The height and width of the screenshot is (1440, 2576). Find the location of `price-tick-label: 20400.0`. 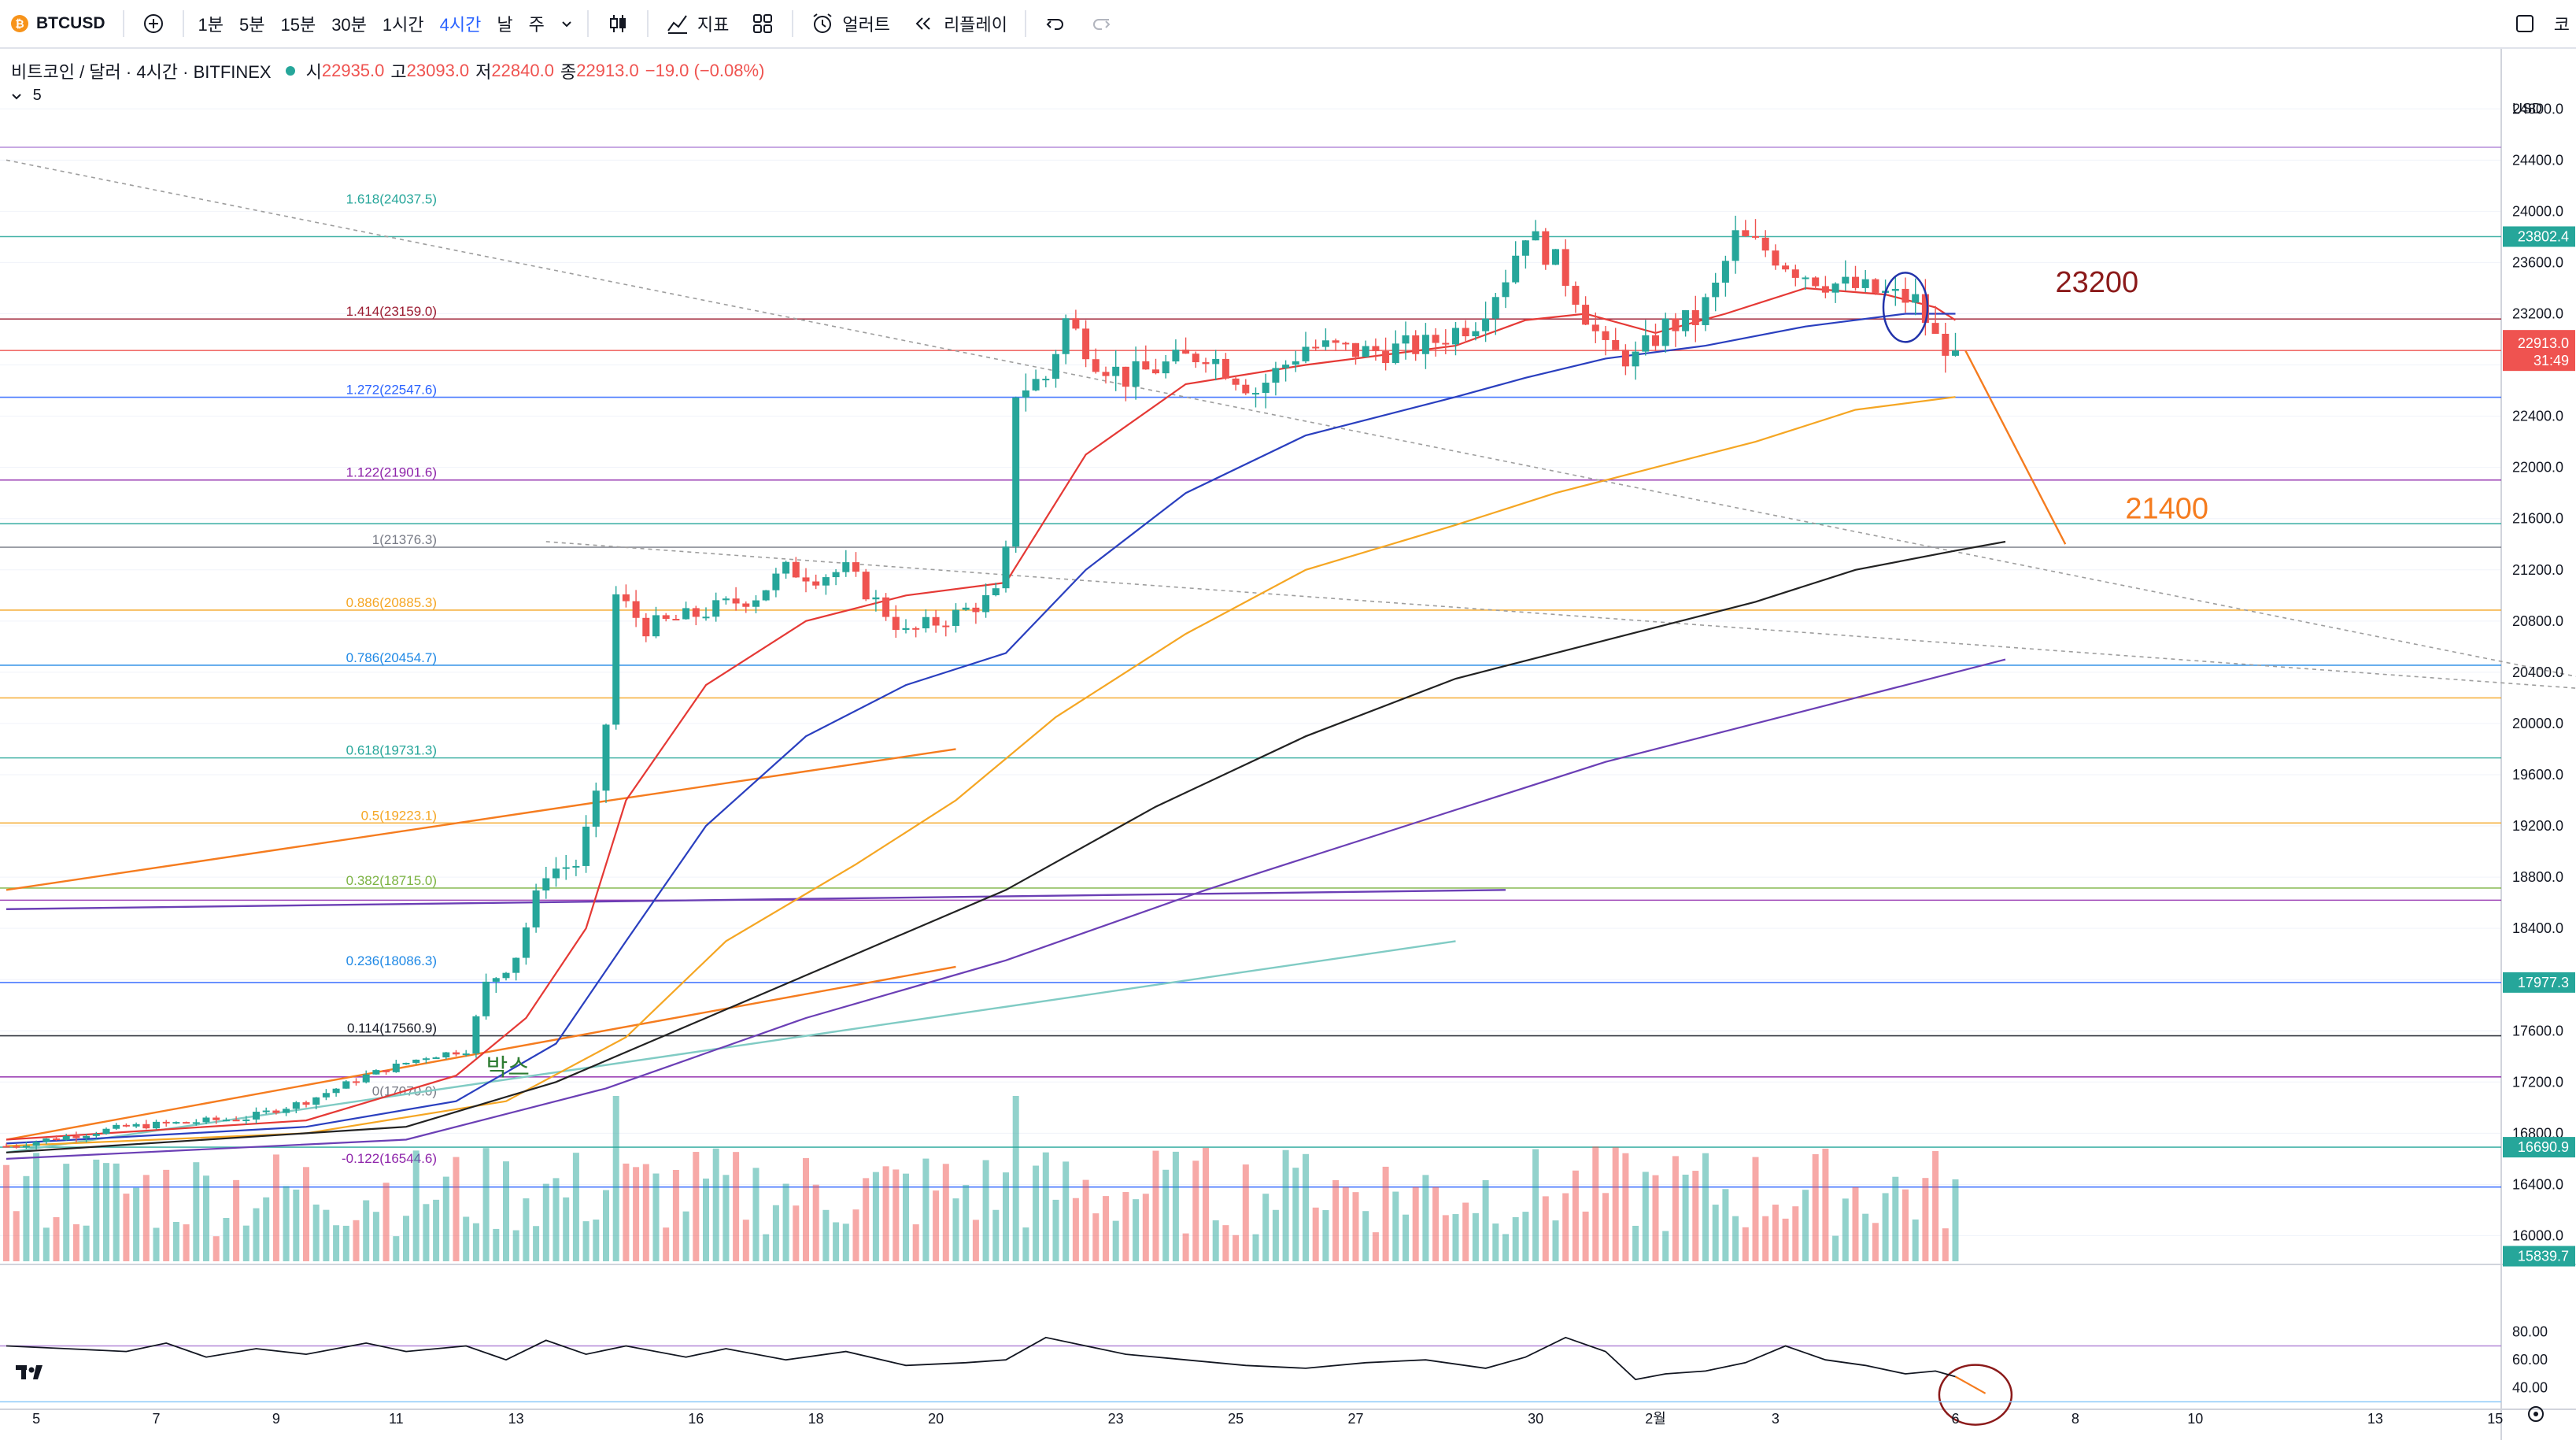

price-tick-label: 20400.0 is located at coordinates (2537, 672).